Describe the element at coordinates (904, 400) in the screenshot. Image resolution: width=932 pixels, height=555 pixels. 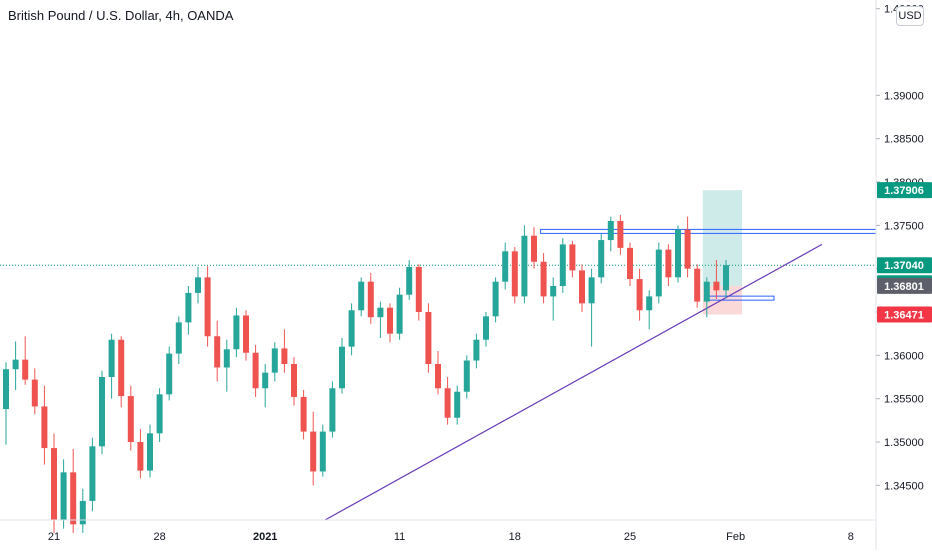
I see `y-tick-label: 1.35500` at that location.